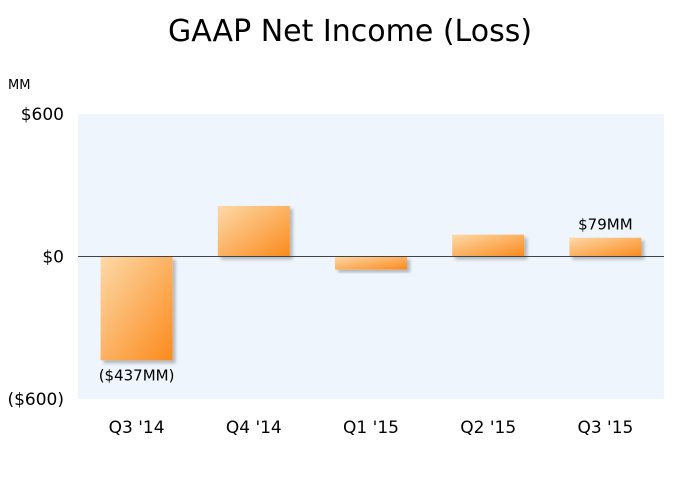 The width and height of the screenshot is (700, 495). I want to click on data-label-5: $79MM, so click(605, 225).